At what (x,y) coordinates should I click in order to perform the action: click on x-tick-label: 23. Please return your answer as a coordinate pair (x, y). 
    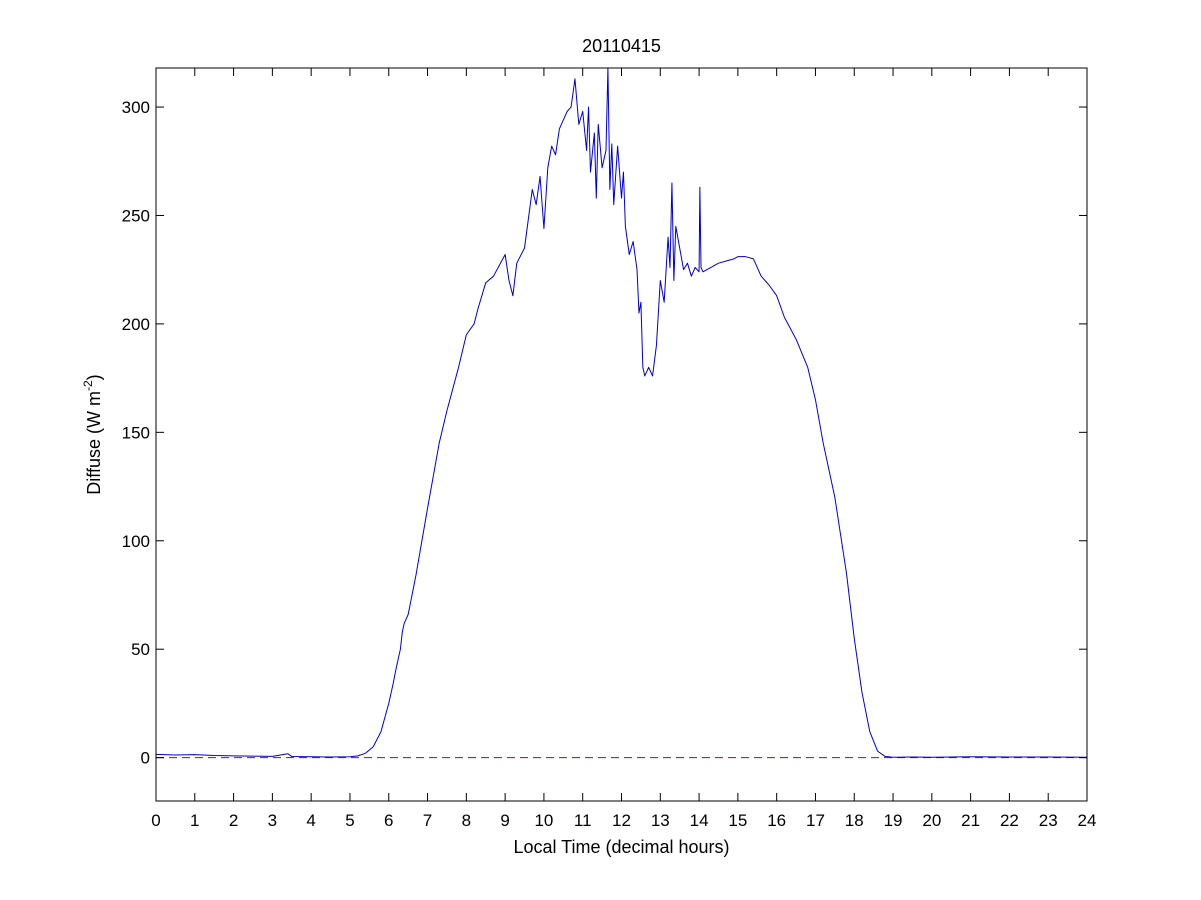
    Looking at the image, I should click on (1048, 820).